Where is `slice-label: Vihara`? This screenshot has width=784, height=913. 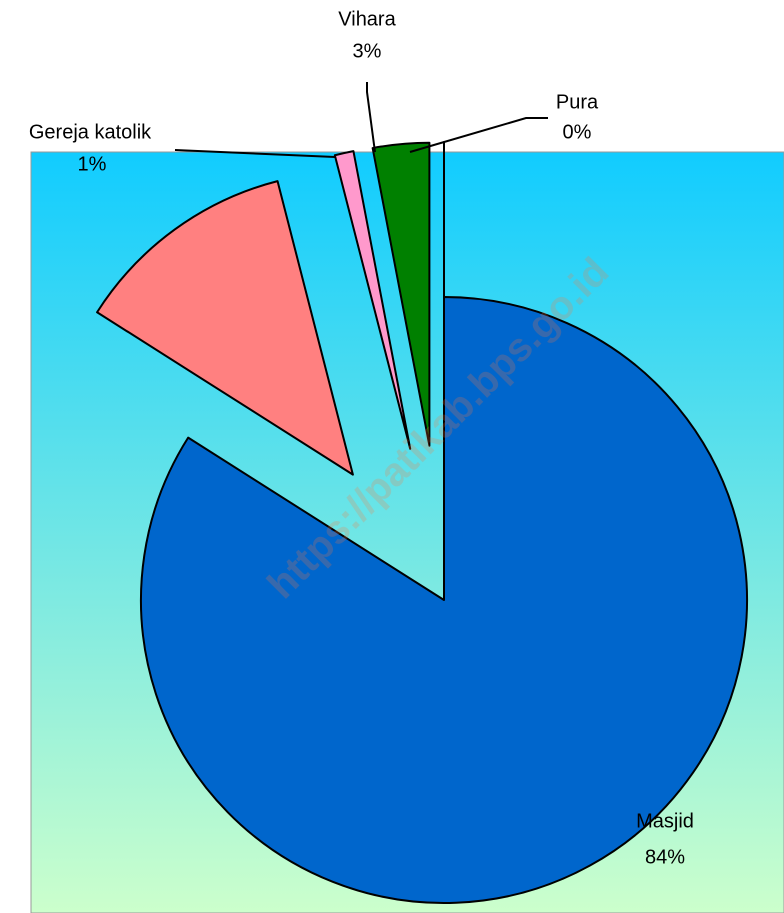
slice-label: Vihara is located at coordinates (367, 19).